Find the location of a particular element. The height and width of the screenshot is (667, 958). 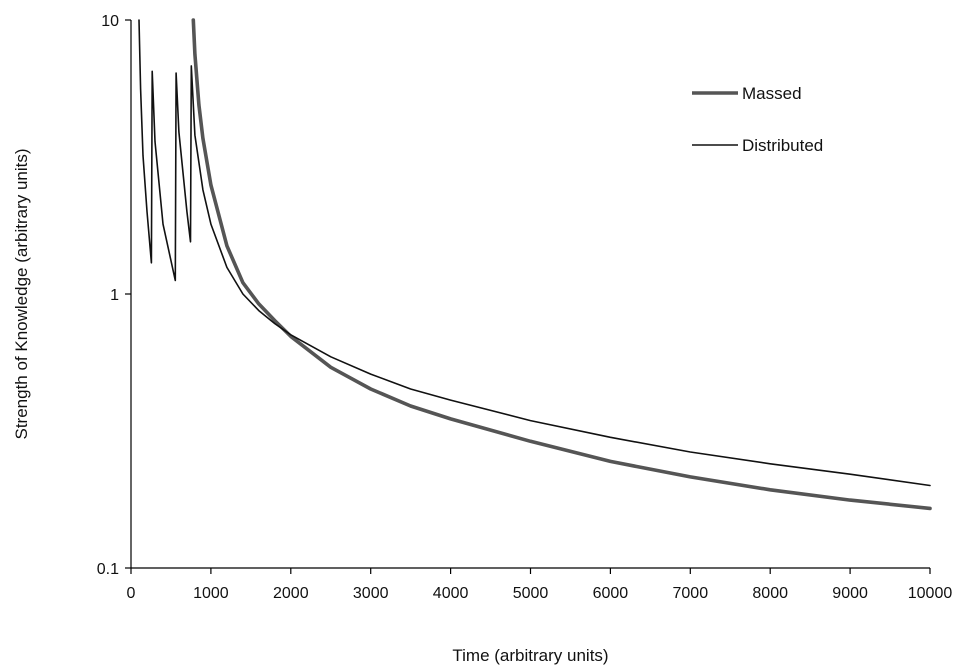

legend-label-massed: Massed is located at coordinates (772, 93).